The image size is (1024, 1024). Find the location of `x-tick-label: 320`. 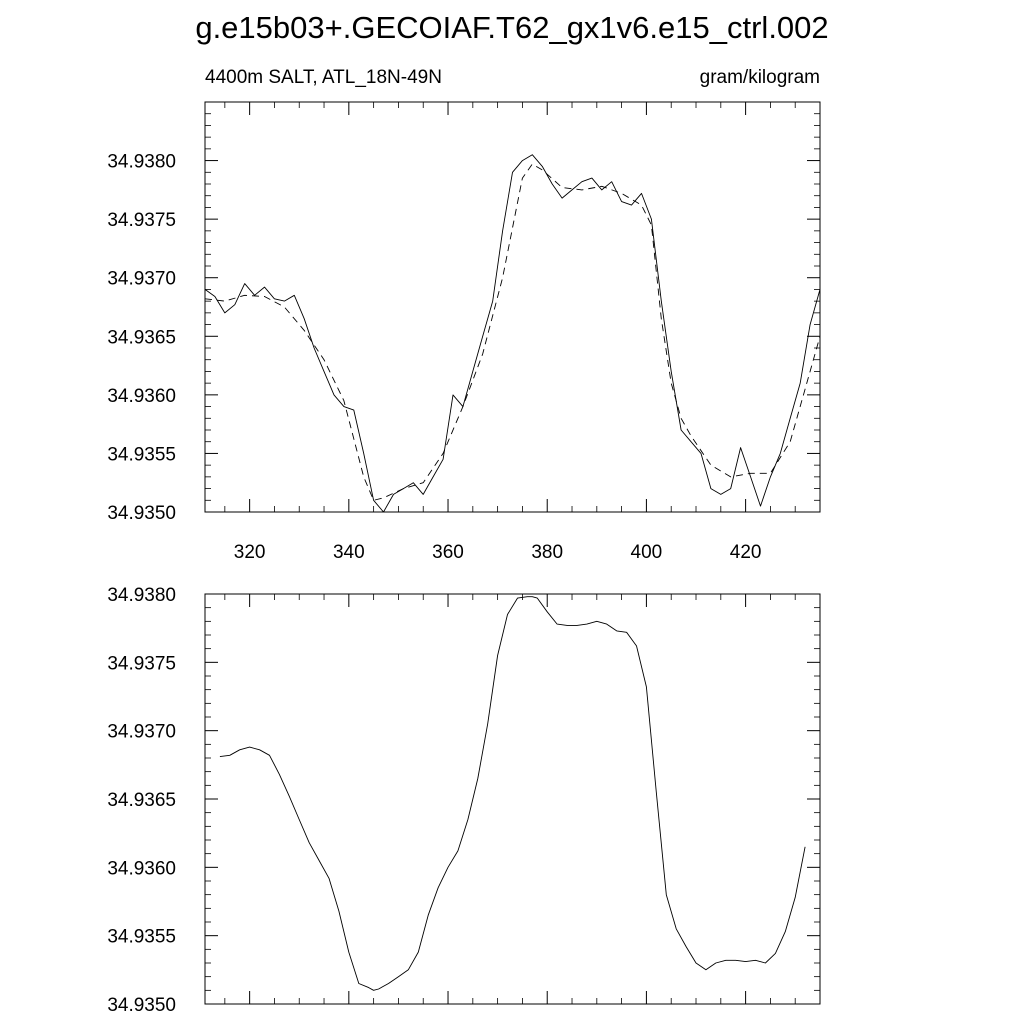

x-tick-label: 320 is located at coordinates (250, 552).